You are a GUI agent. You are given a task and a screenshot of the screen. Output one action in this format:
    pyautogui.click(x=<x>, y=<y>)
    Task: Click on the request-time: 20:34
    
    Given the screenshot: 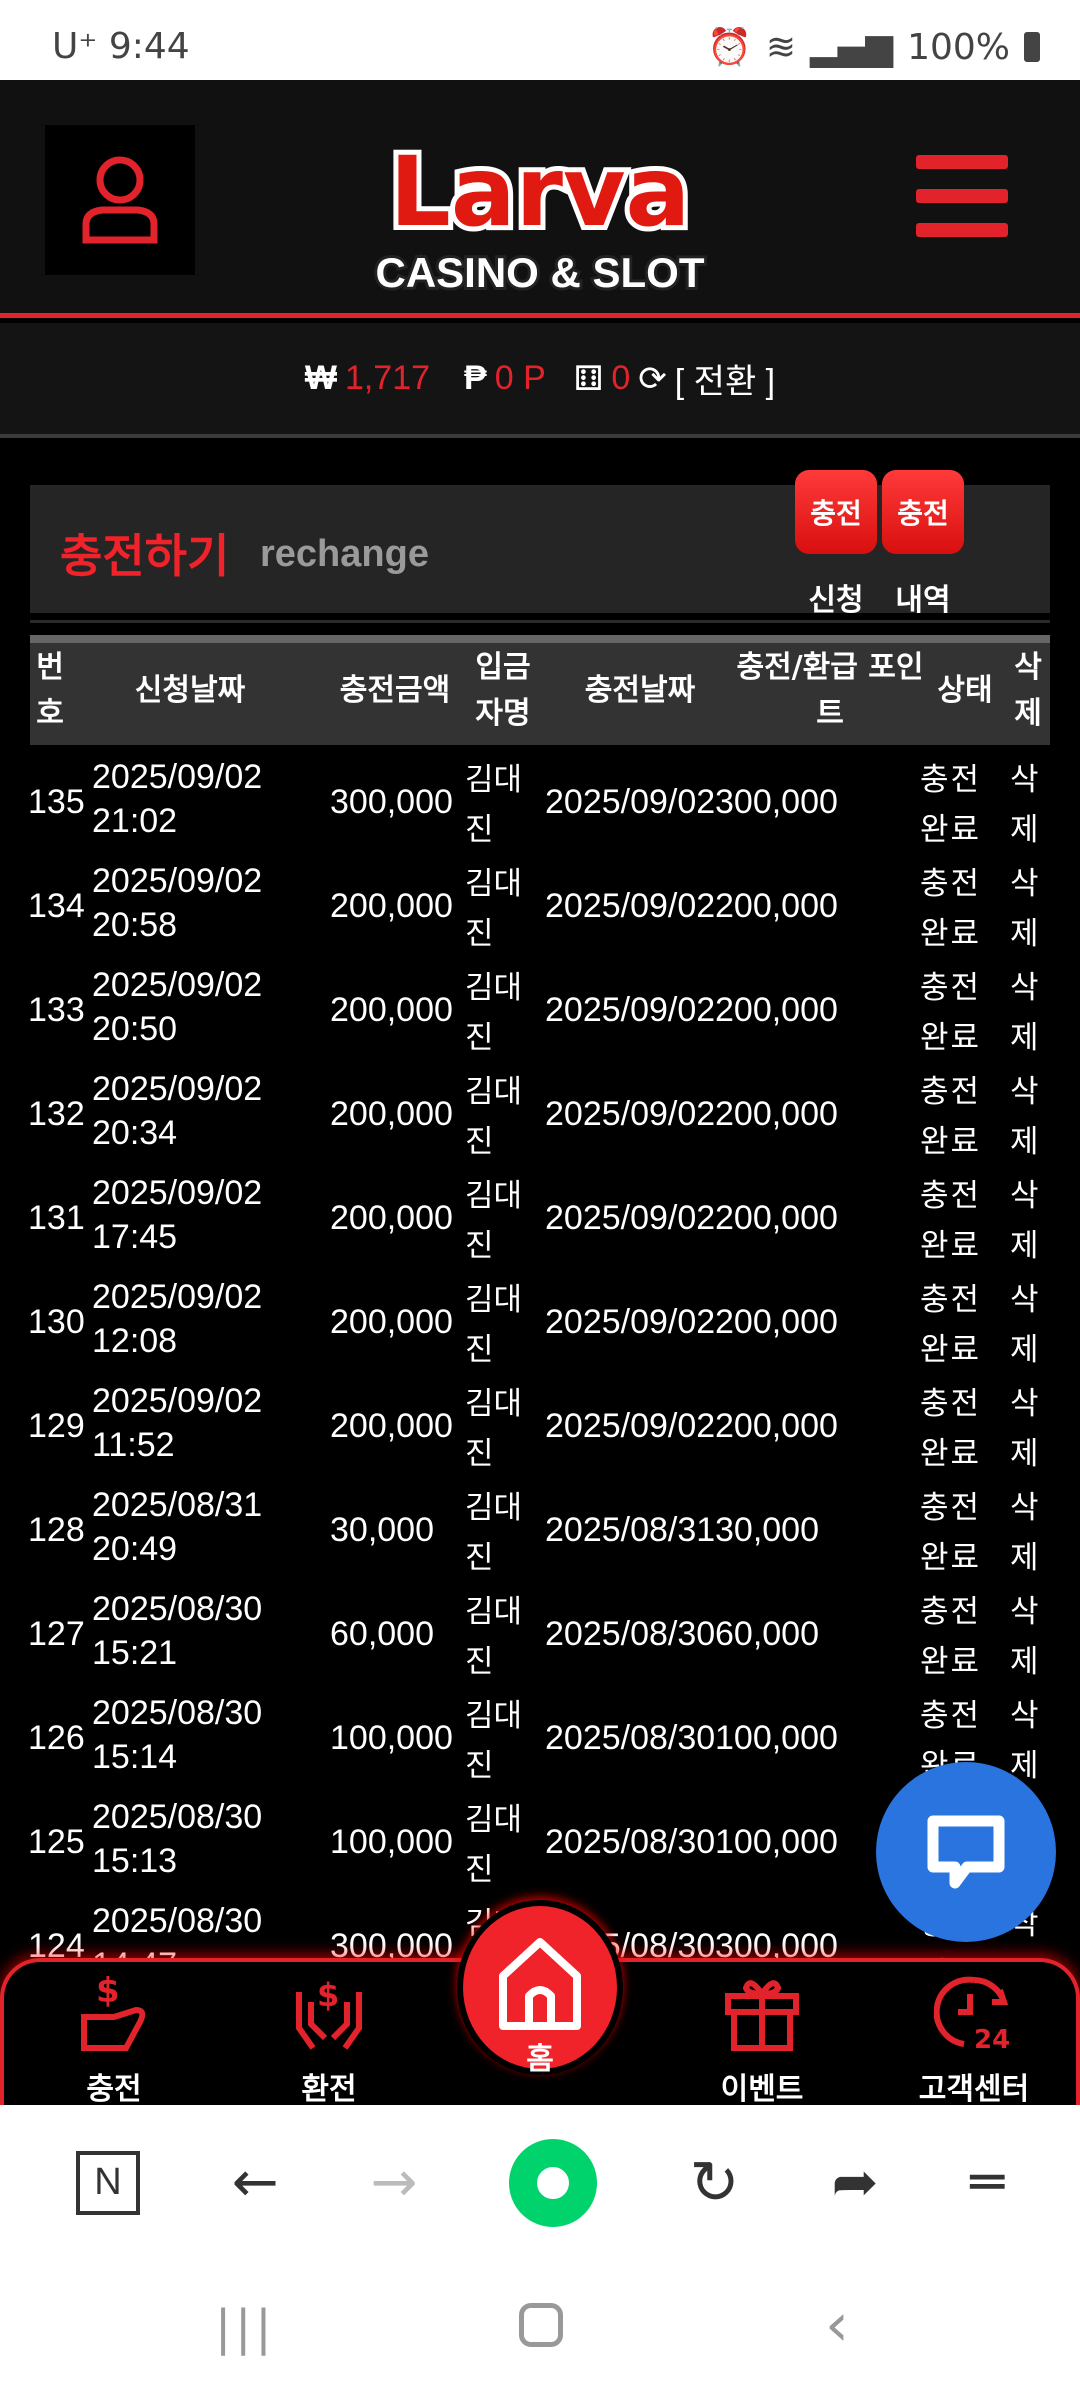 What is the action you would take?
    pyautogui.click(x=135, y=1133)
    